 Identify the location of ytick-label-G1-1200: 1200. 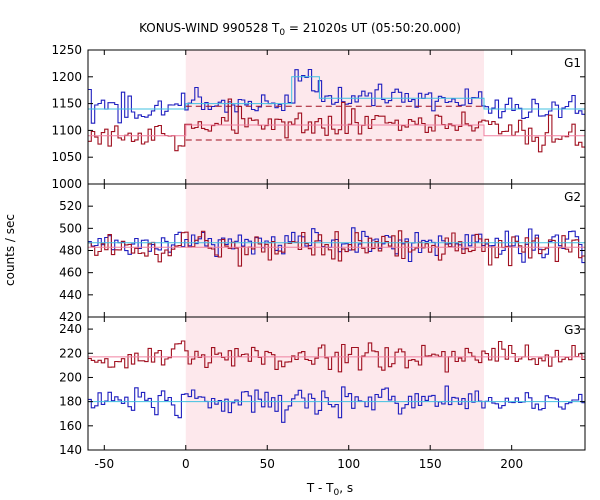
(66, 77).